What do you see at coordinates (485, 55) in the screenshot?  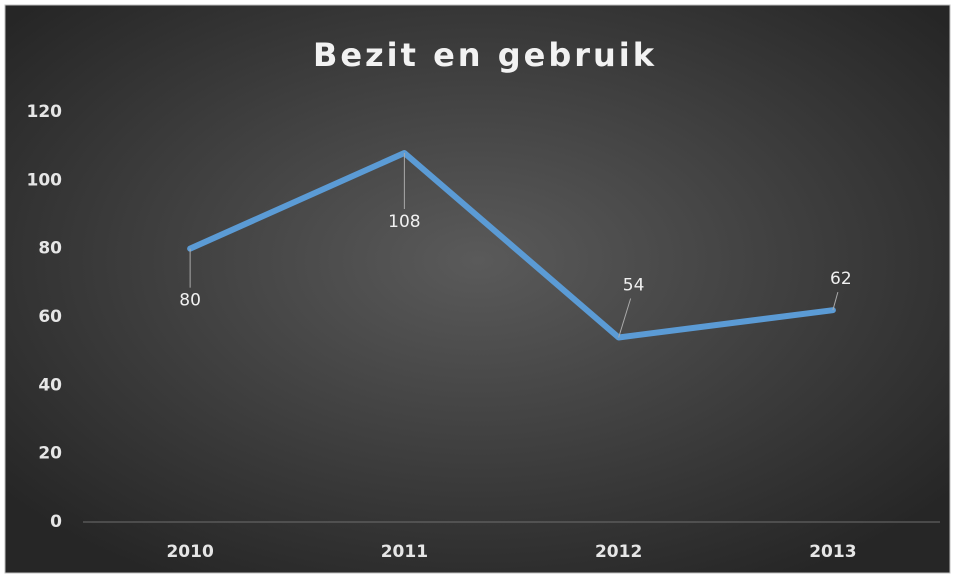 I see `chart-title: Bezit en gebruik` at bounding box center [485, 55].